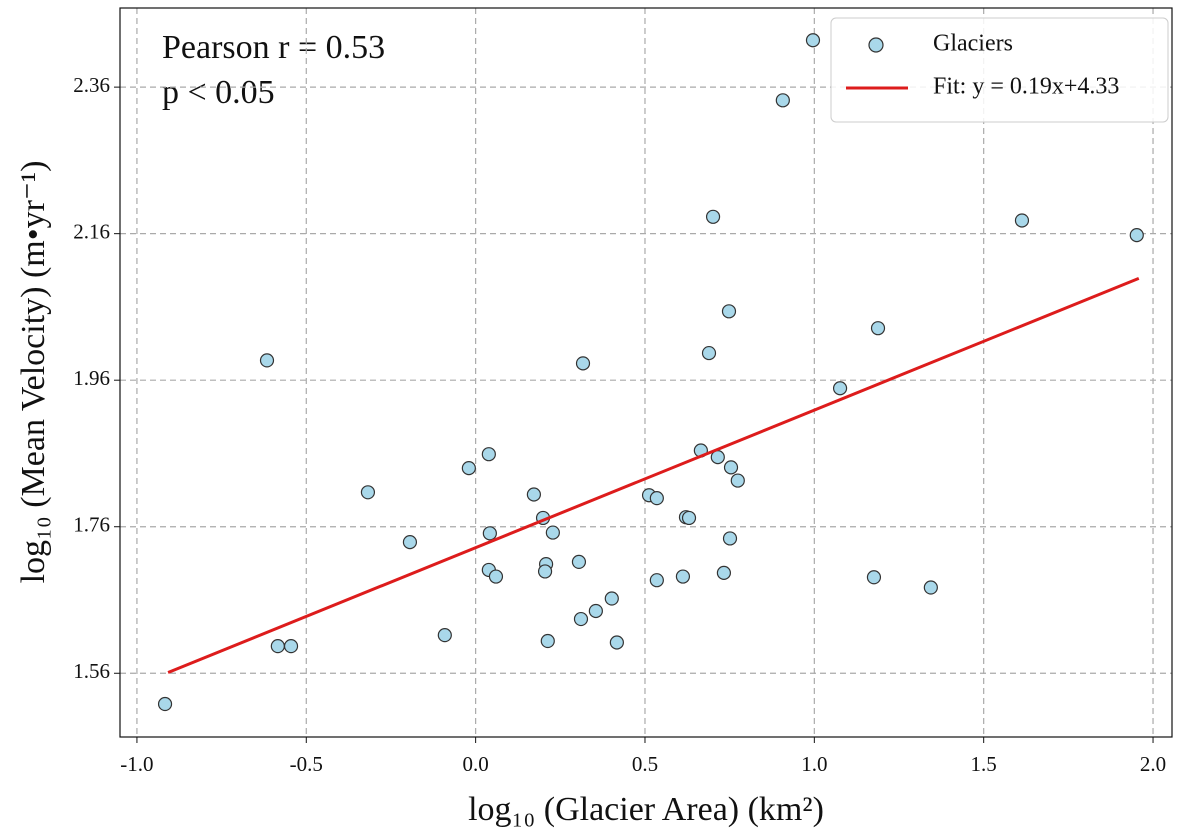 Image resolution: width=1181 pixels, height=839 pixels. I want to click on y-tick-label: 1.96, so click(91, 378).